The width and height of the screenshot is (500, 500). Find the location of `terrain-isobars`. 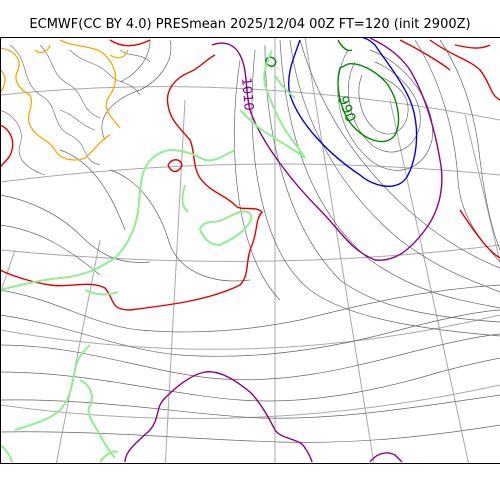

terrain-isobars is located at coordinates (75, 110).